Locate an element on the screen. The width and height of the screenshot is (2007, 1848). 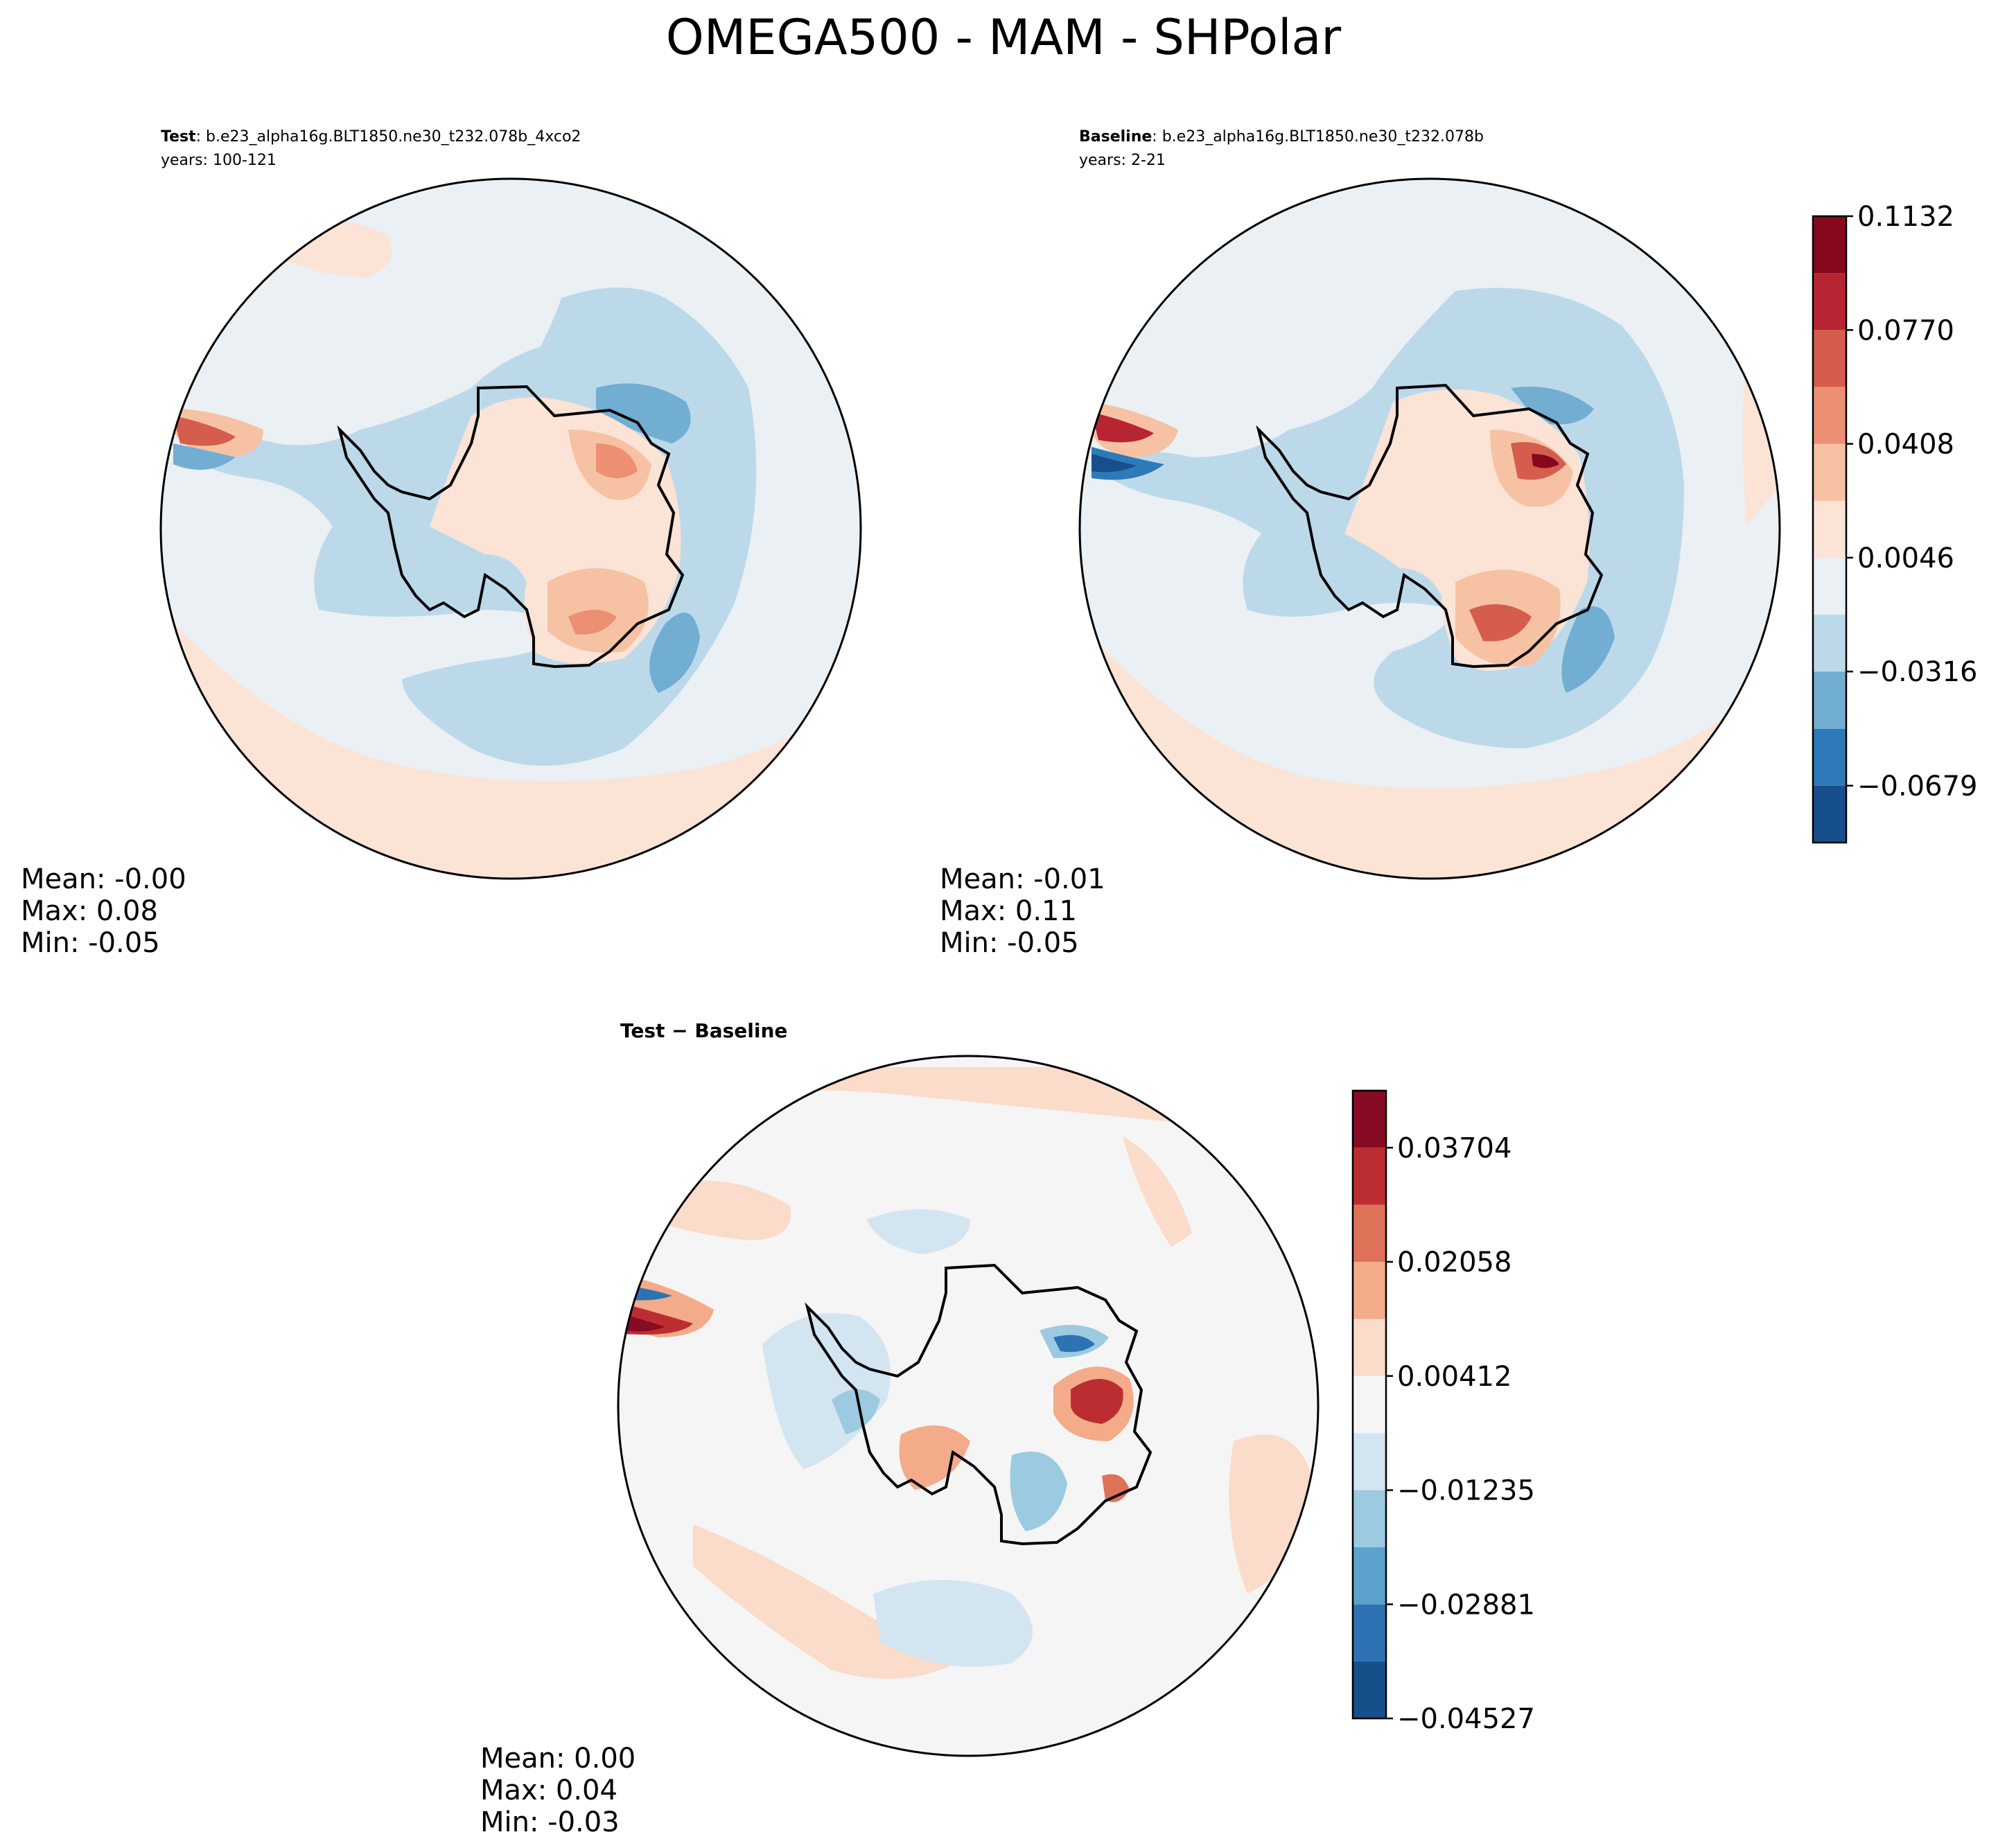
field-fill-continent-inner-peak is located at coordinates (1545, 461).